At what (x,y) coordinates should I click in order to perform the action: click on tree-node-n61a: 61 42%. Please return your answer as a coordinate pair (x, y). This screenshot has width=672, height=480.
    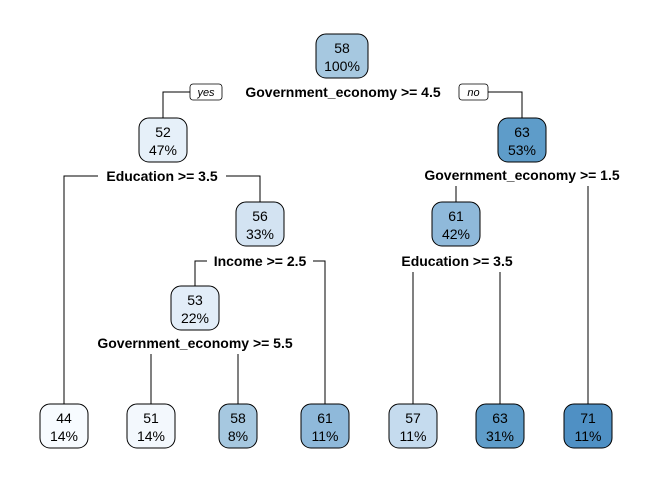
    Looking at the image, I should click on (456, 224).